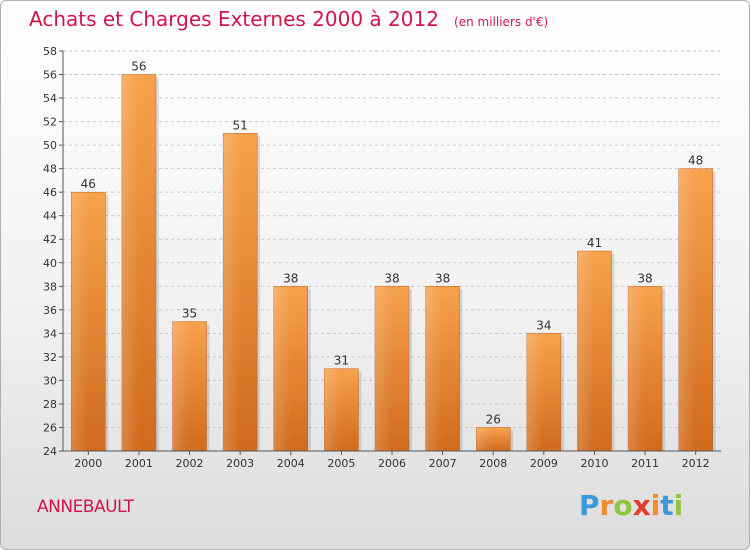  I want to click on x-tick-label: 2006, so click(392, 463).